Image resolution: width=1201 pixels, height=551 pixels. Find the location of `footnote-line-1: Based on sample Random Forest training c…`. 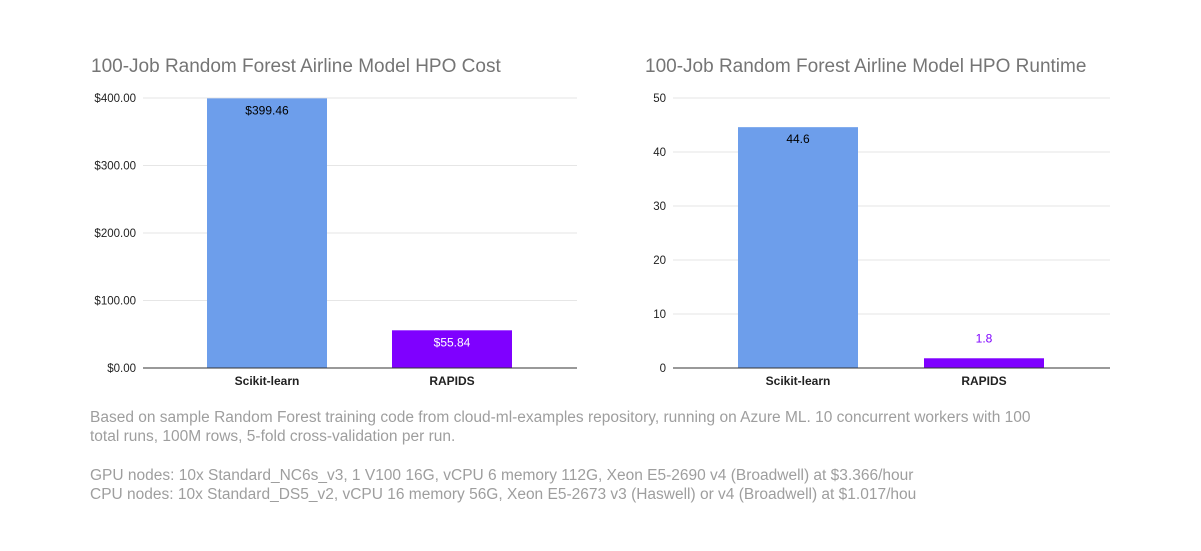

footnote-line-1: Based on sample Random Forest training c… is located at coordinates (560, 417).